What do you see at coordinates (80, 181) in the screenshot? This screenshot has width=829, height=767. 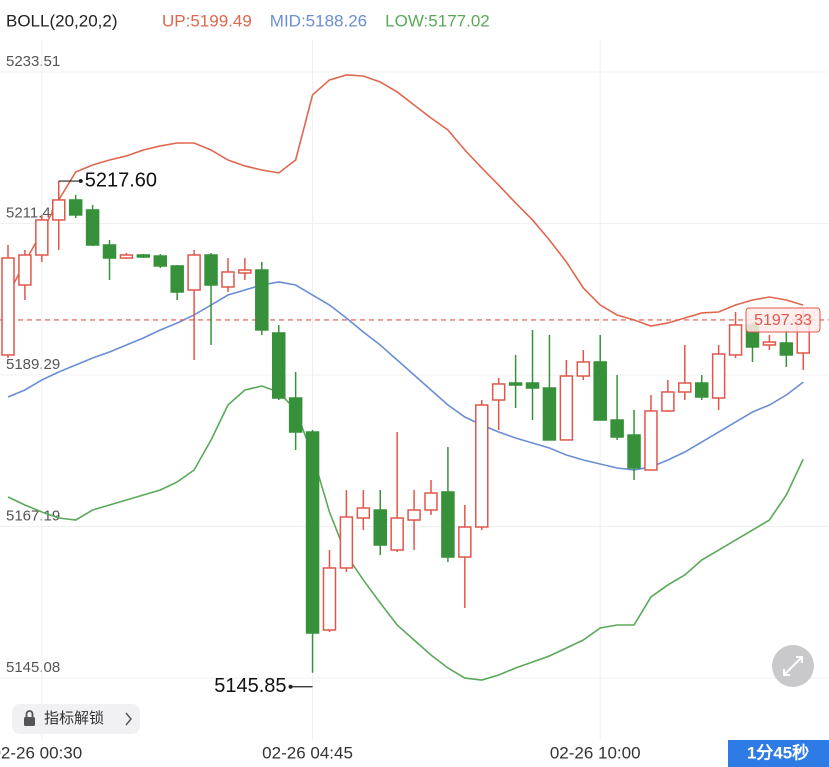 I see `max-dot` at bounding box center [80, 181].